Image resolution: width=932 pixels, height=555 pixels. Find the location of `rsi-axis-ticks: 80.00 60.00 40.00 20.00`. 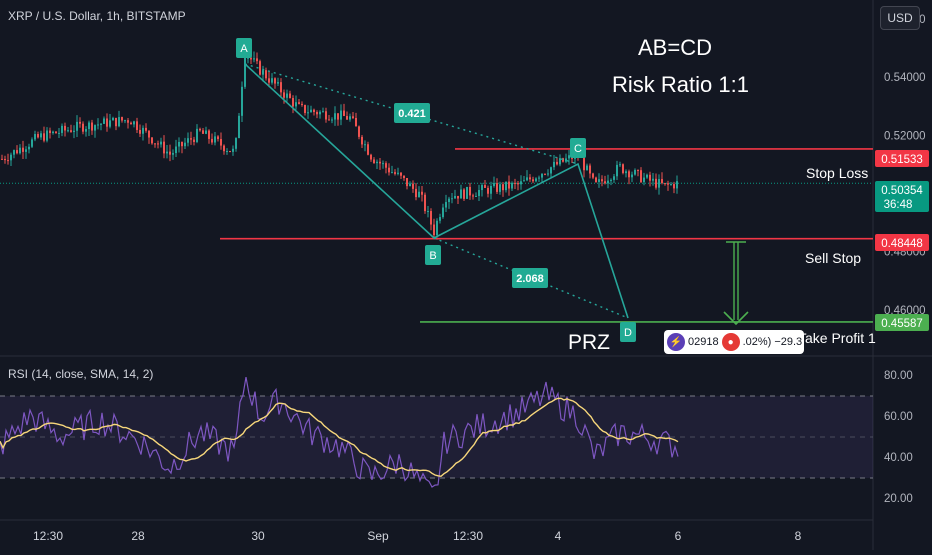

rsi-axis-ticks: 80.00 60.00 40.00 20.00 is located at coordinates (898, 437).